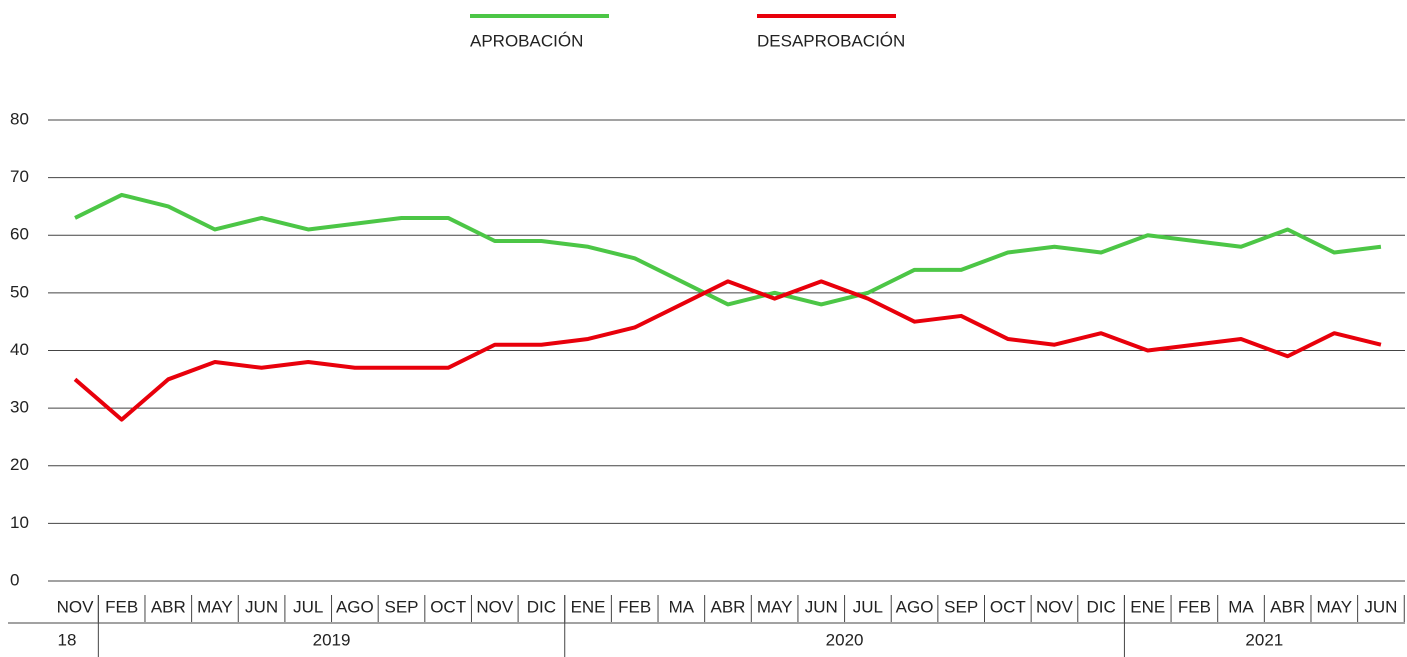 The image size is (1407, 657). Describe the element at coordinates (845, 639) in the screenshot. I see `year-label: 2020` at that location.